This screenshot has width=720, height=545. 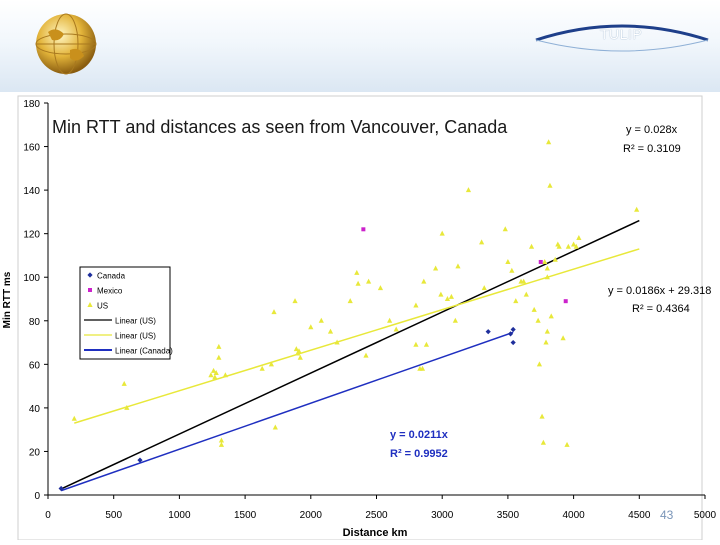 What do you see at coordinates (7, 299) in the screenshot?
I see `y-axis-label: Min RTT ms` at bounding box center [7, 299].